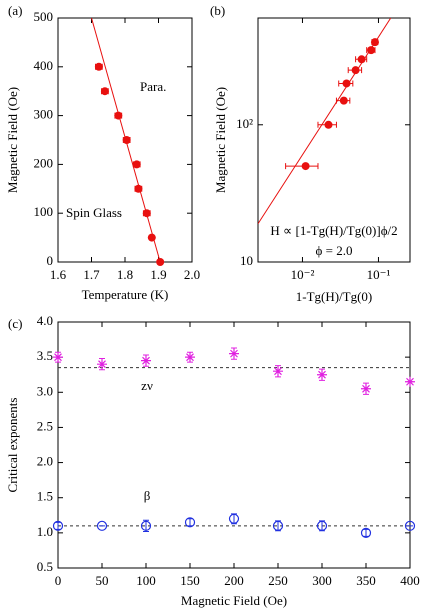  I want to click on panel-label: (a), so click(15, 10).